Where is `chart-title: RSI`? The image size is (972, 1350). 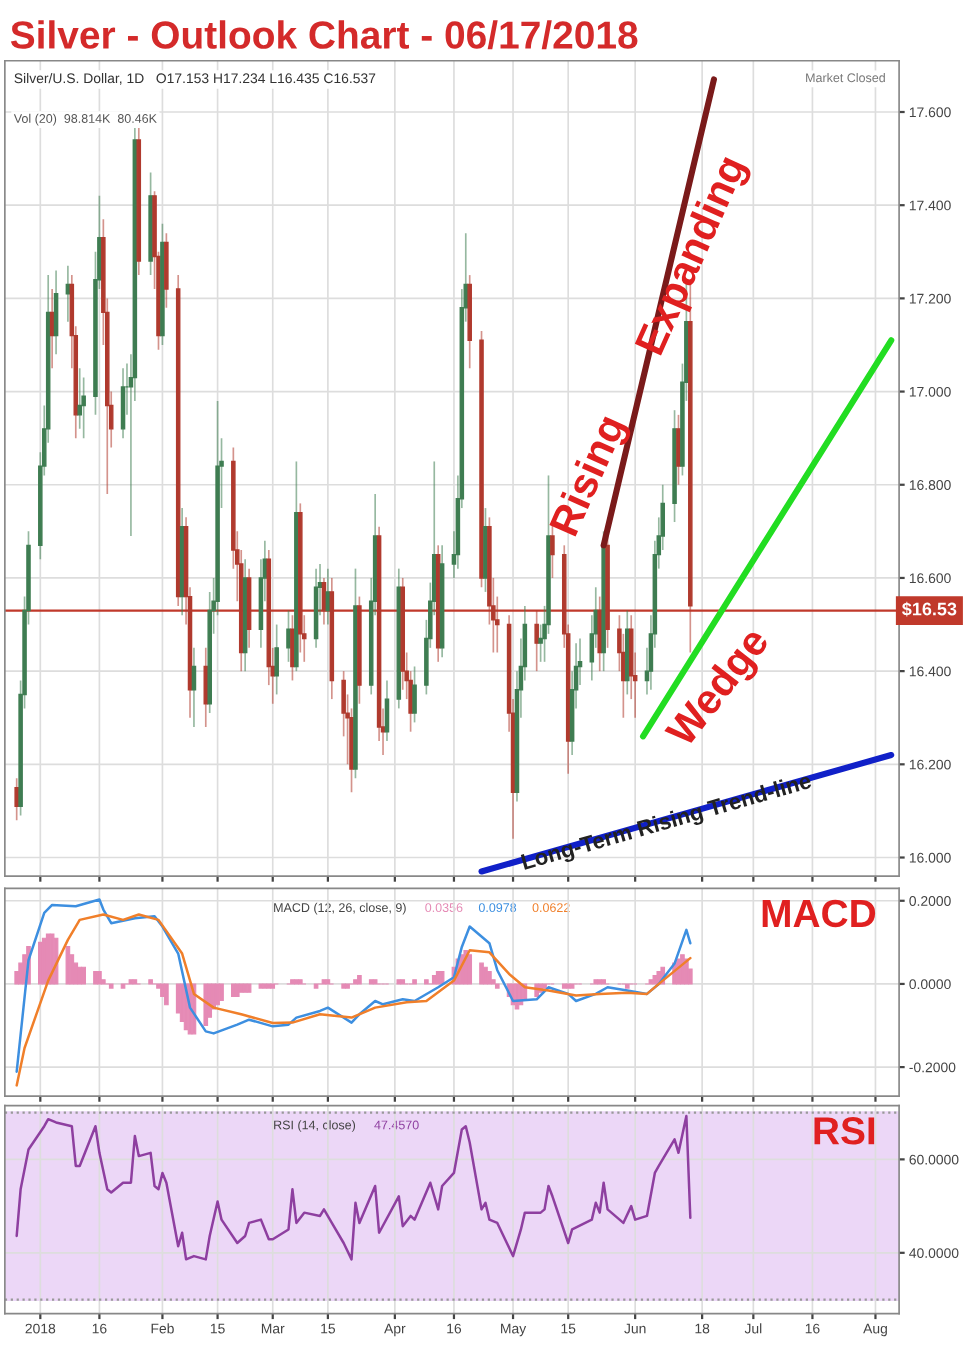 chart-title: RSI is located at coordinates (844, 1131).